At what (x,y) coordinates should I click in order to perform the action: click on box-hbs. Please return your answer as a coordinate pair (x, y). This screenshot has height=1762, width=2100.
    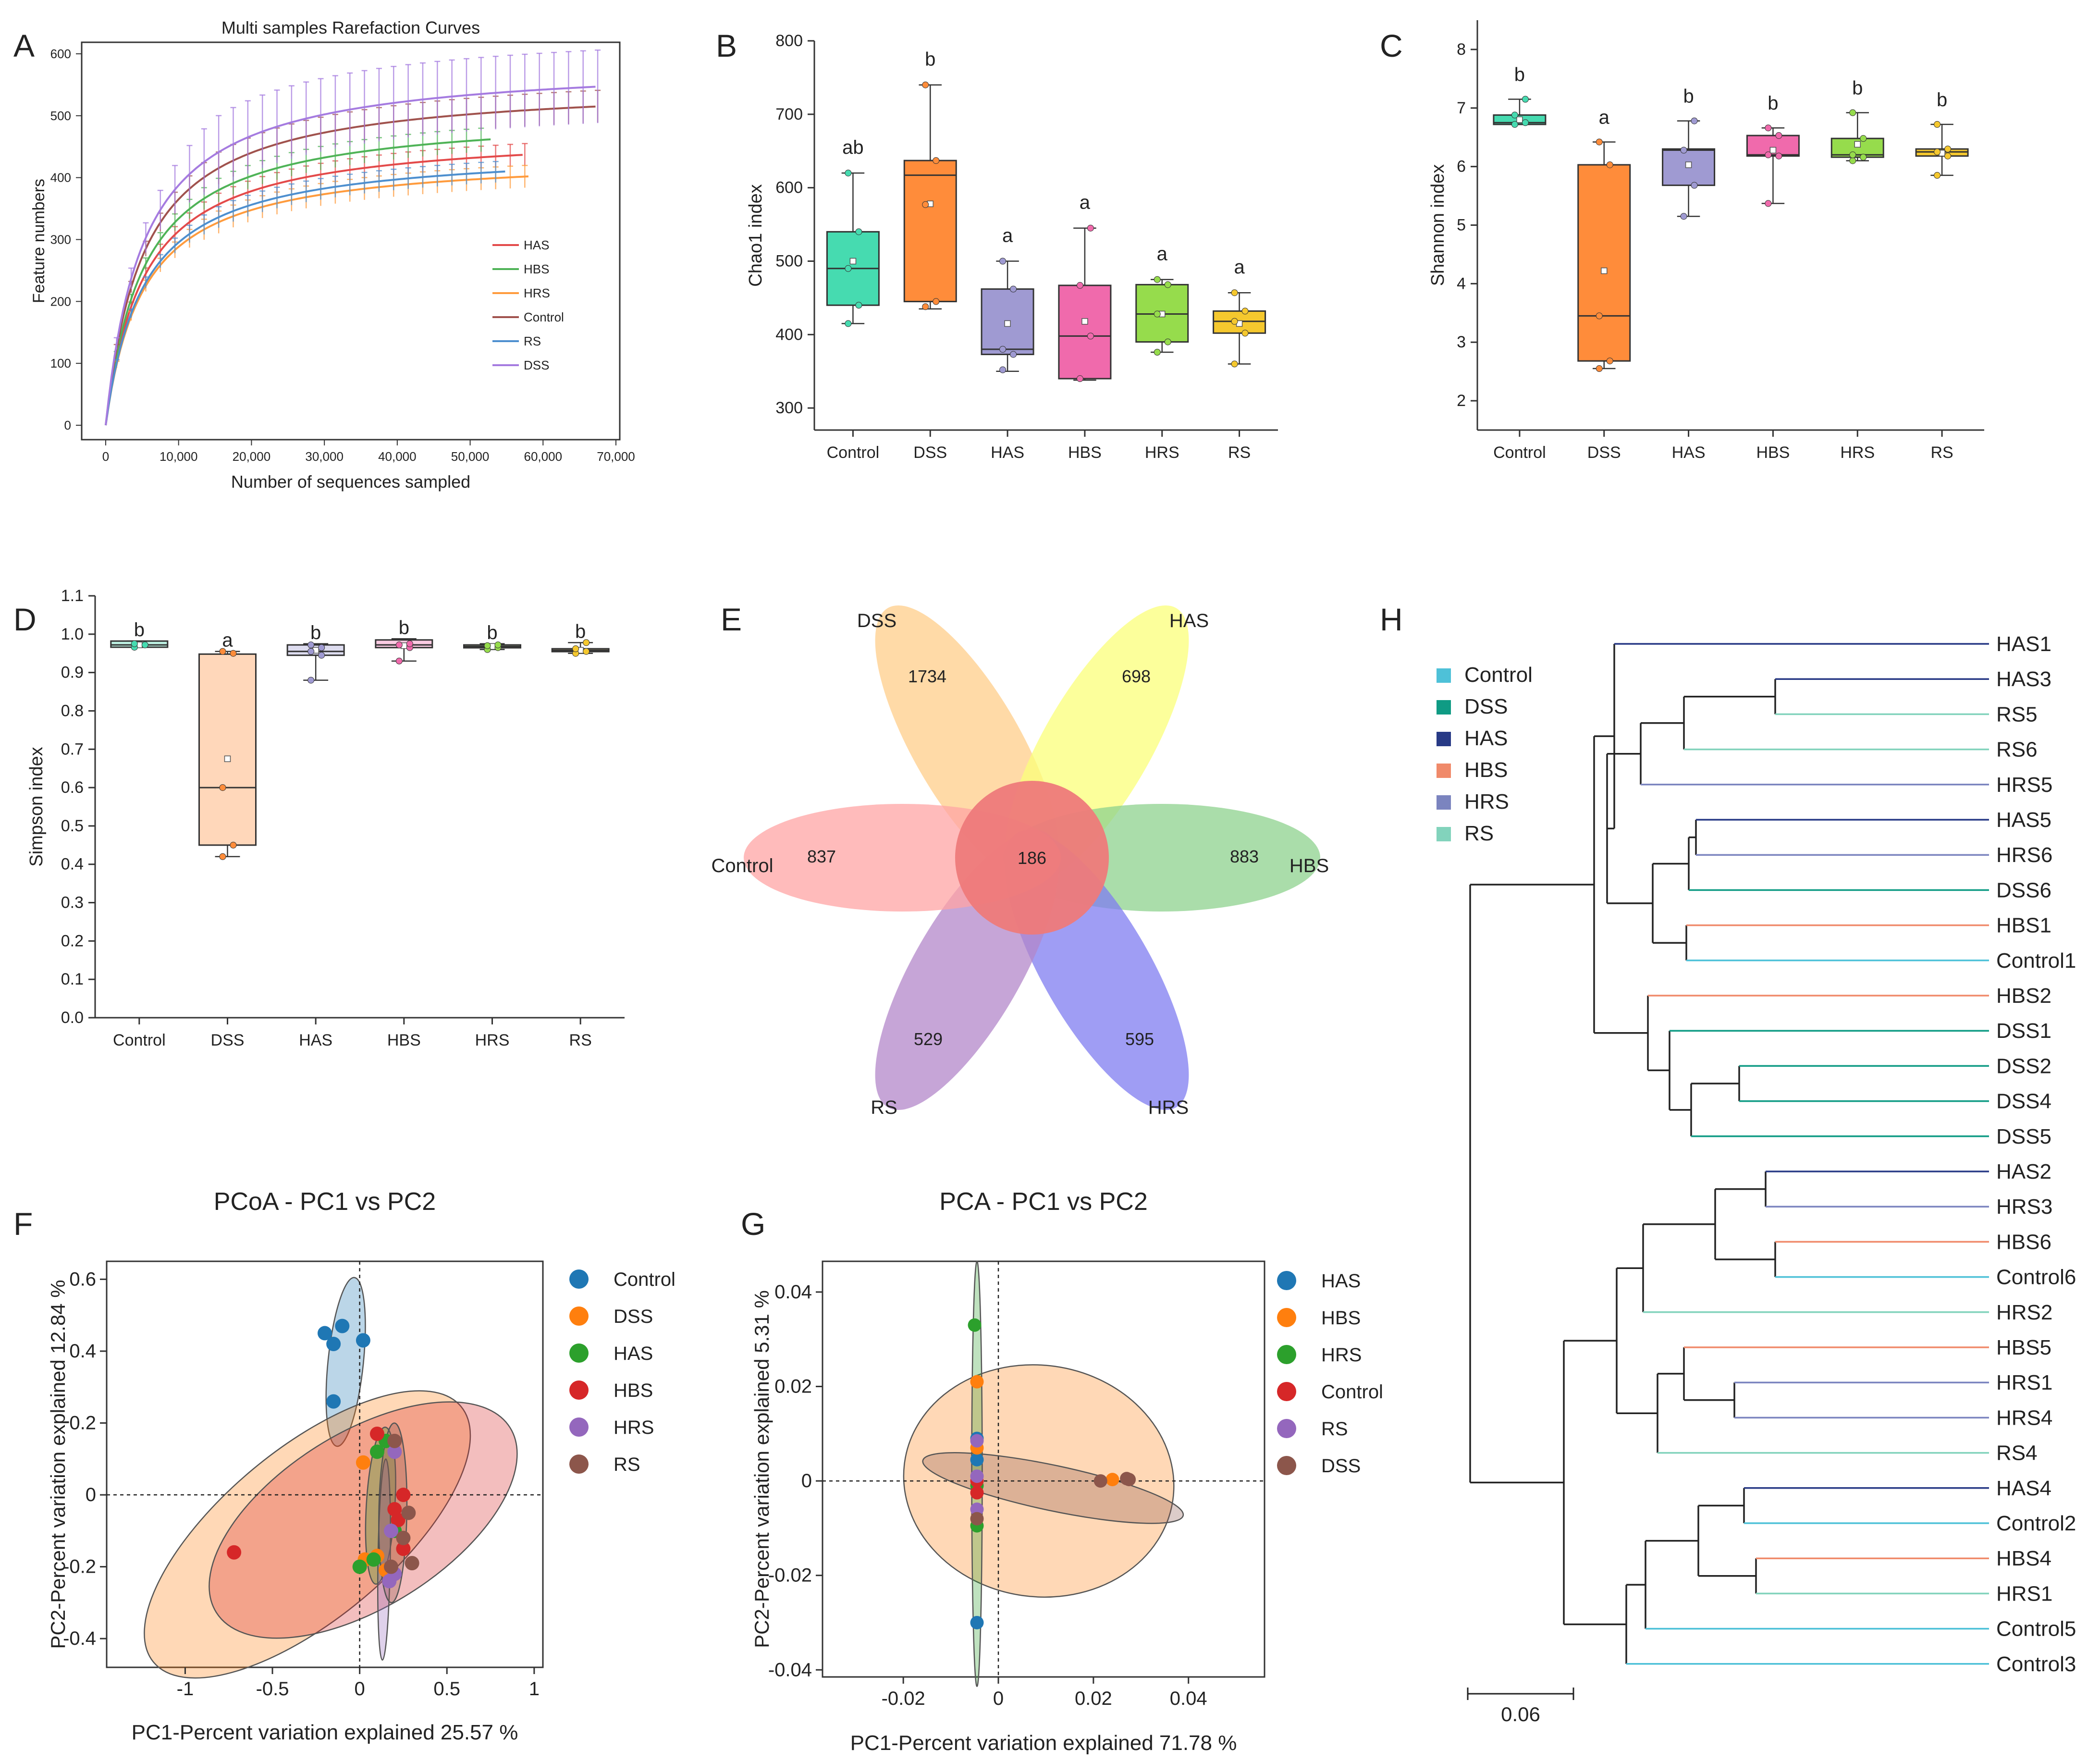
    Looking at the image, I should click on (1773, 165).